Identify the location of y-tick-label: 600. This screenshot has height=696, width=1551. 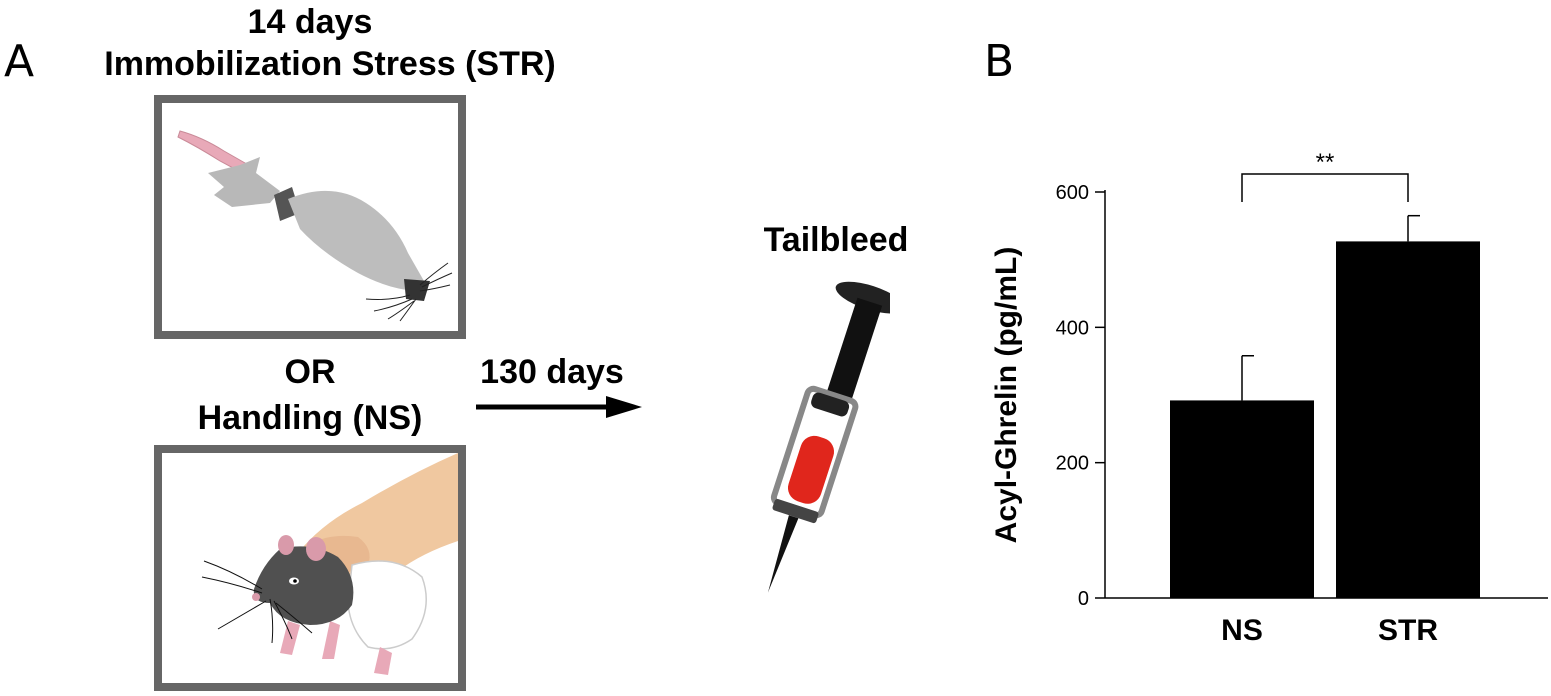
(1072, 193).